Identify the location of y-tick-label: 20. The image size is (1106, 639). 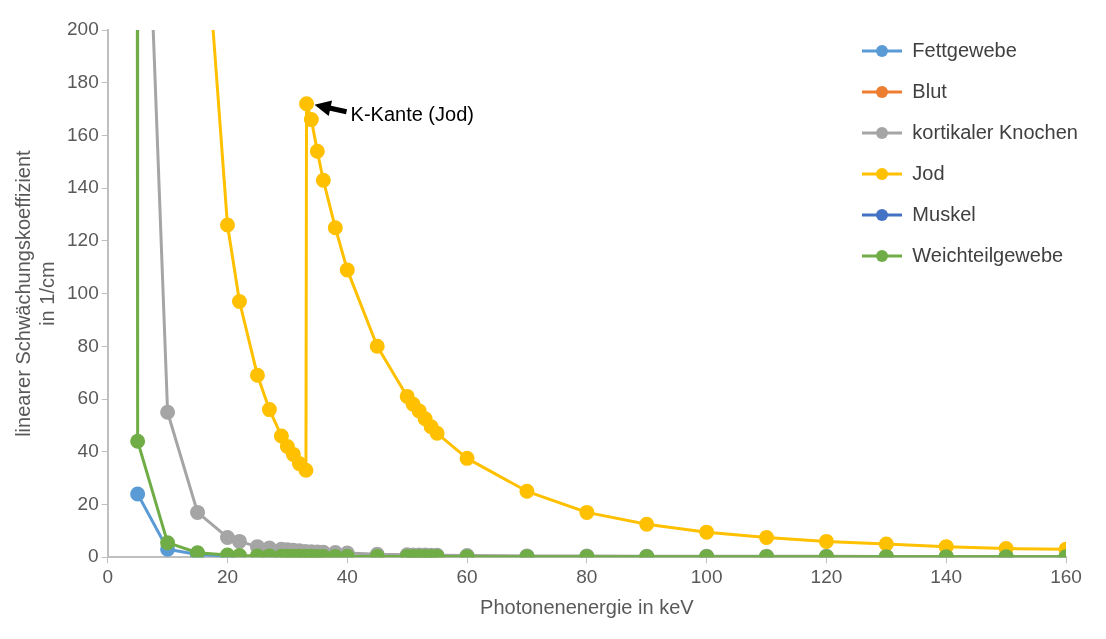
(88, 503).